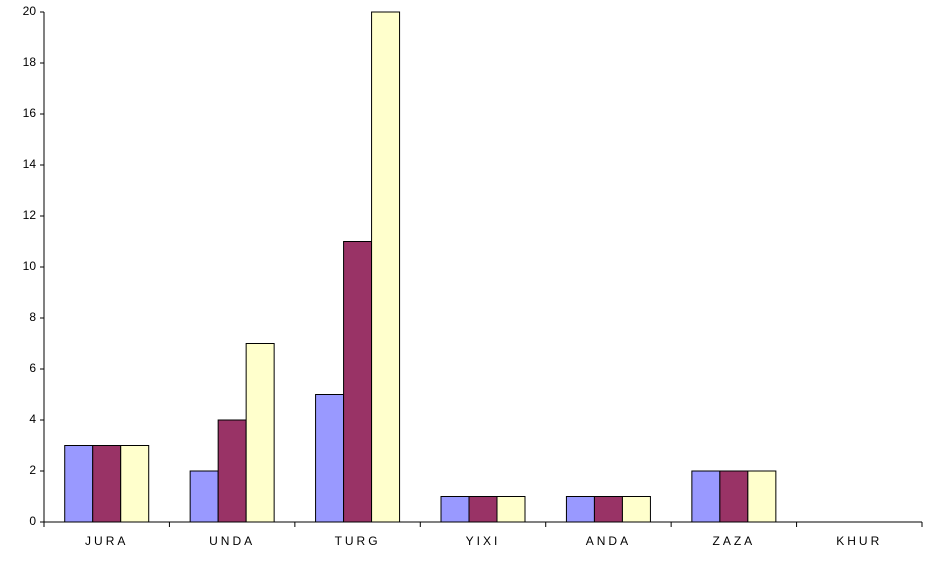  Describe the element at coordinates (608, 541) in the screenshot. I see `x-tick-label: ANDA` at that location.